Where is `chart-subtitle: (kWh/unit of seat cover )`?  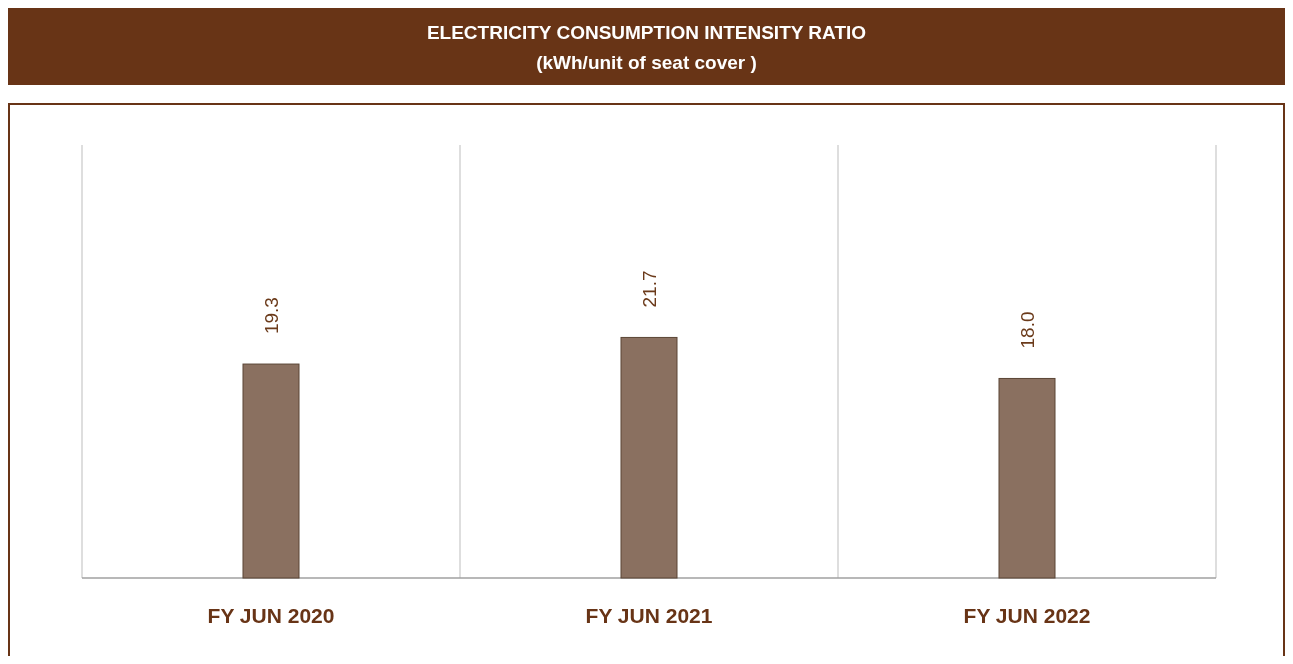
chart-subtitle: (kWh/unit of seat cover ) is located at coordinates (646, 62).